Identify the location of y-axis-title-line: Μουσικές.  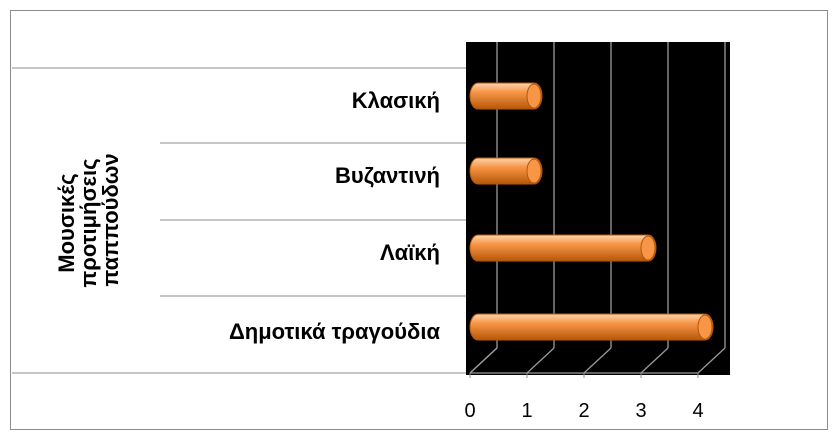
(66, 222).